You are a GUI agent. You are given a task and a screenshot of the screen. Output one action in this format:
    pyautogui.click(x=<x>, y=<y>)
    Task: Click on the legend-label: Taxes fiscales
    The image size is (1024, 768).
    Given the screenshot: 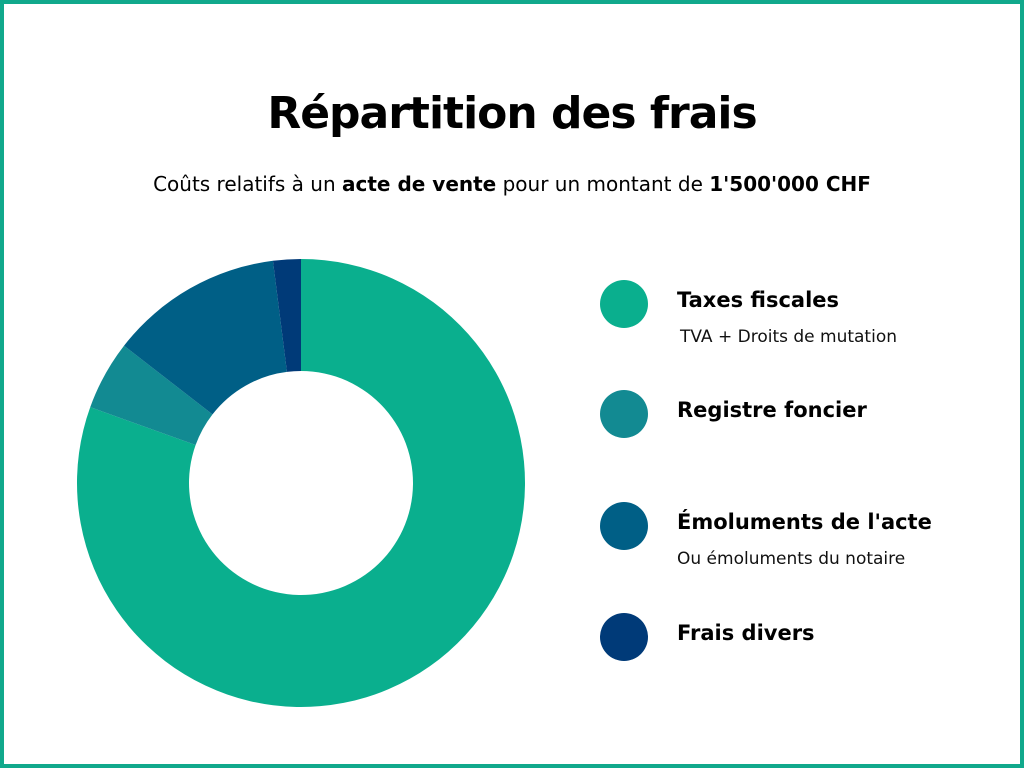 What is the action you would take?
    pyautogui.click(x=758, y=300)
    